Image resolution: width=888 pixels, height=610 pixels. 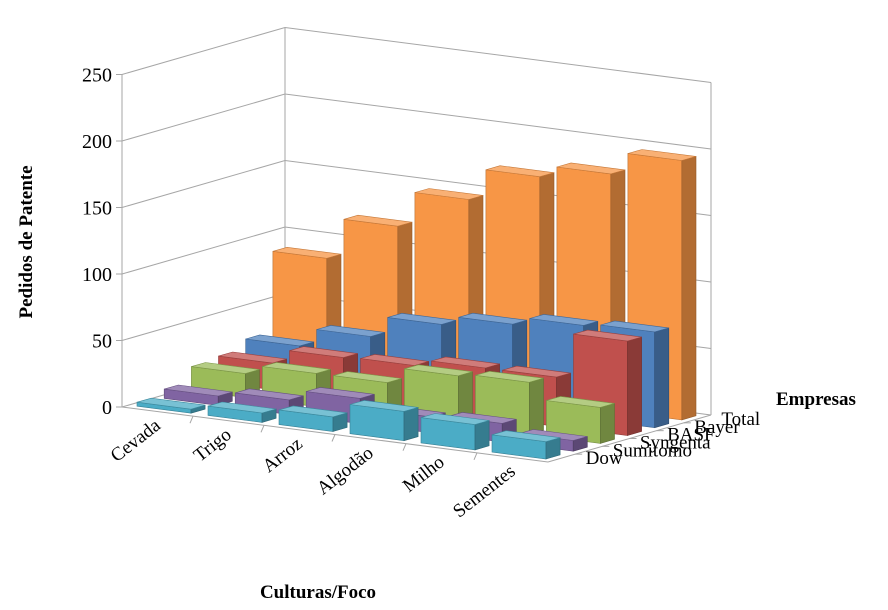 I want to click on y-tick-label-50: 50, so click(x=102, y=342).